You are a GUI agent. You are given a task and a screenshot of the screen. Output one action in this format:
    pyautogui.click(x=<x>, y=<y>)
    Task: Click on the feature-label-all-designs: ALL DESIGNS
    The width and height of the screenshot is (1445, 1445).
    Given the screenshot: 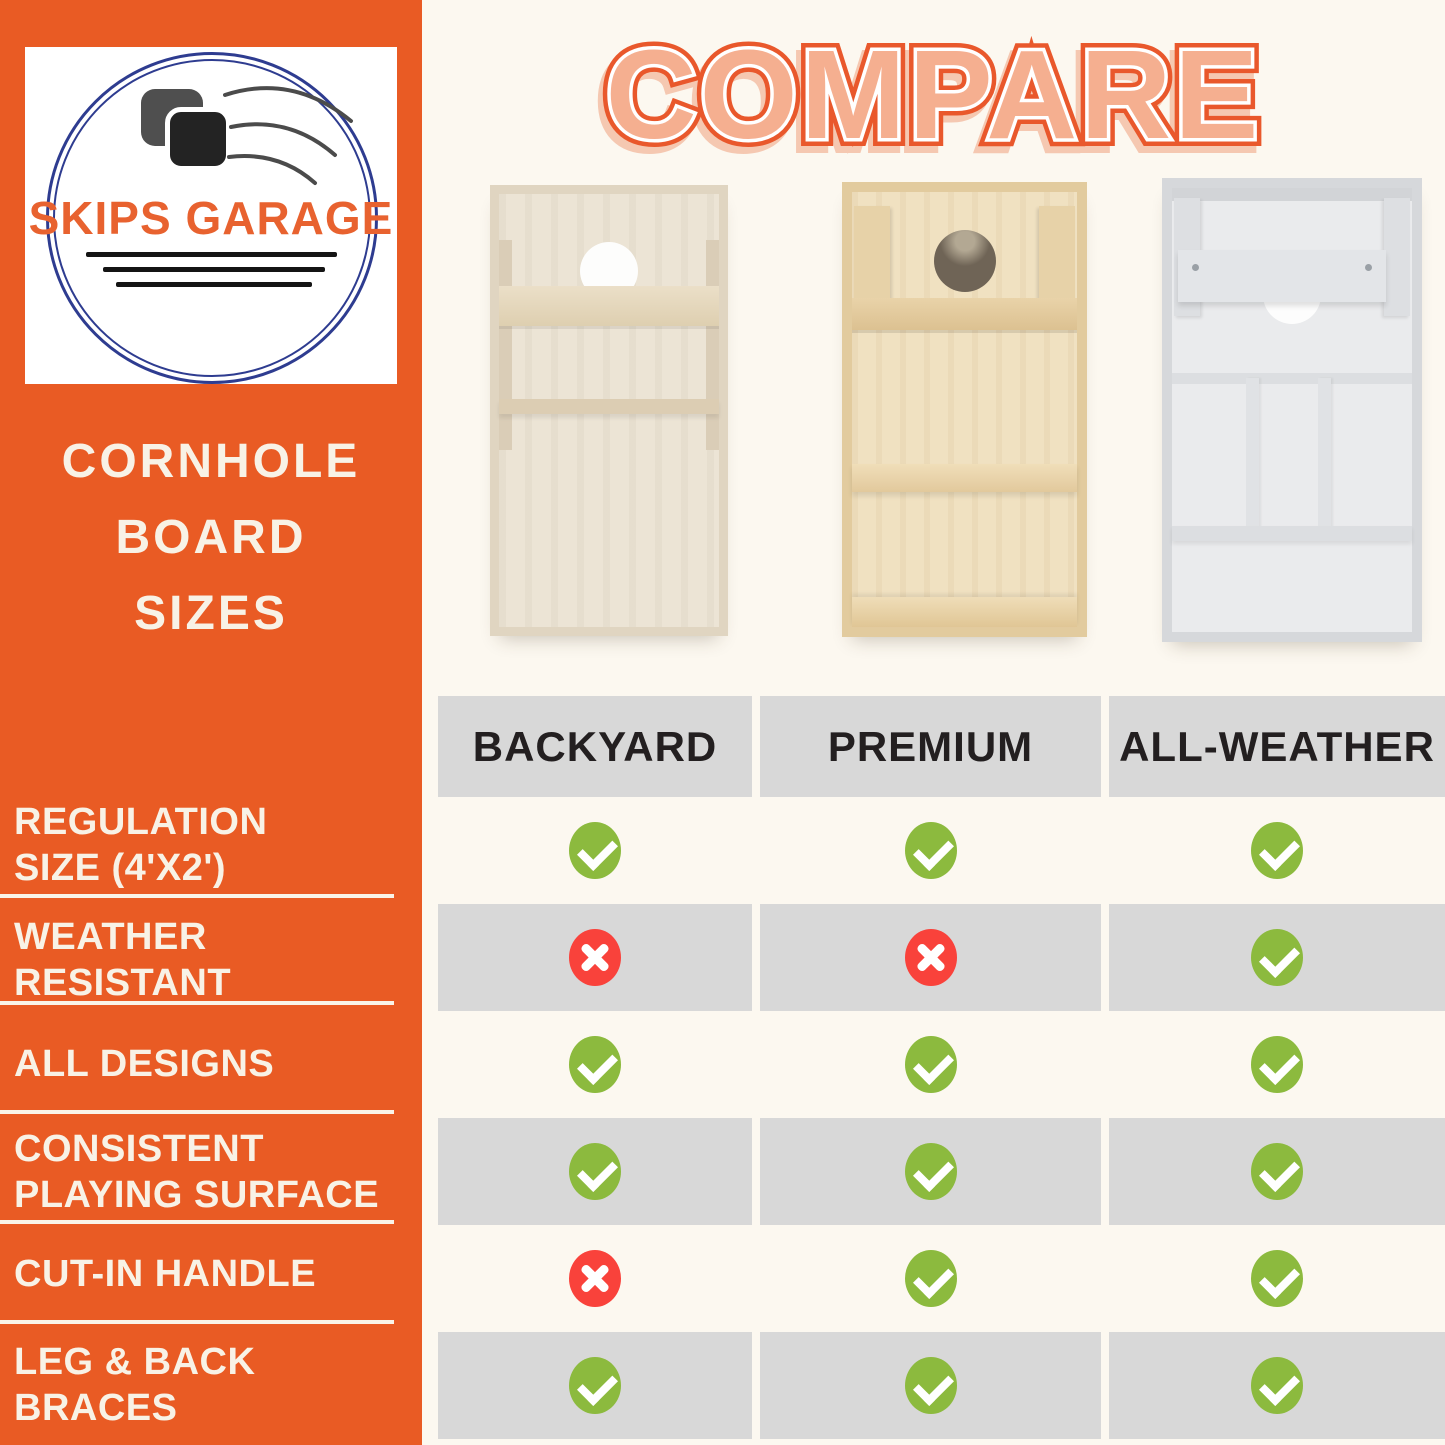 What is the action you would take?
    pyautogui.click(x=144, y=1064)
    